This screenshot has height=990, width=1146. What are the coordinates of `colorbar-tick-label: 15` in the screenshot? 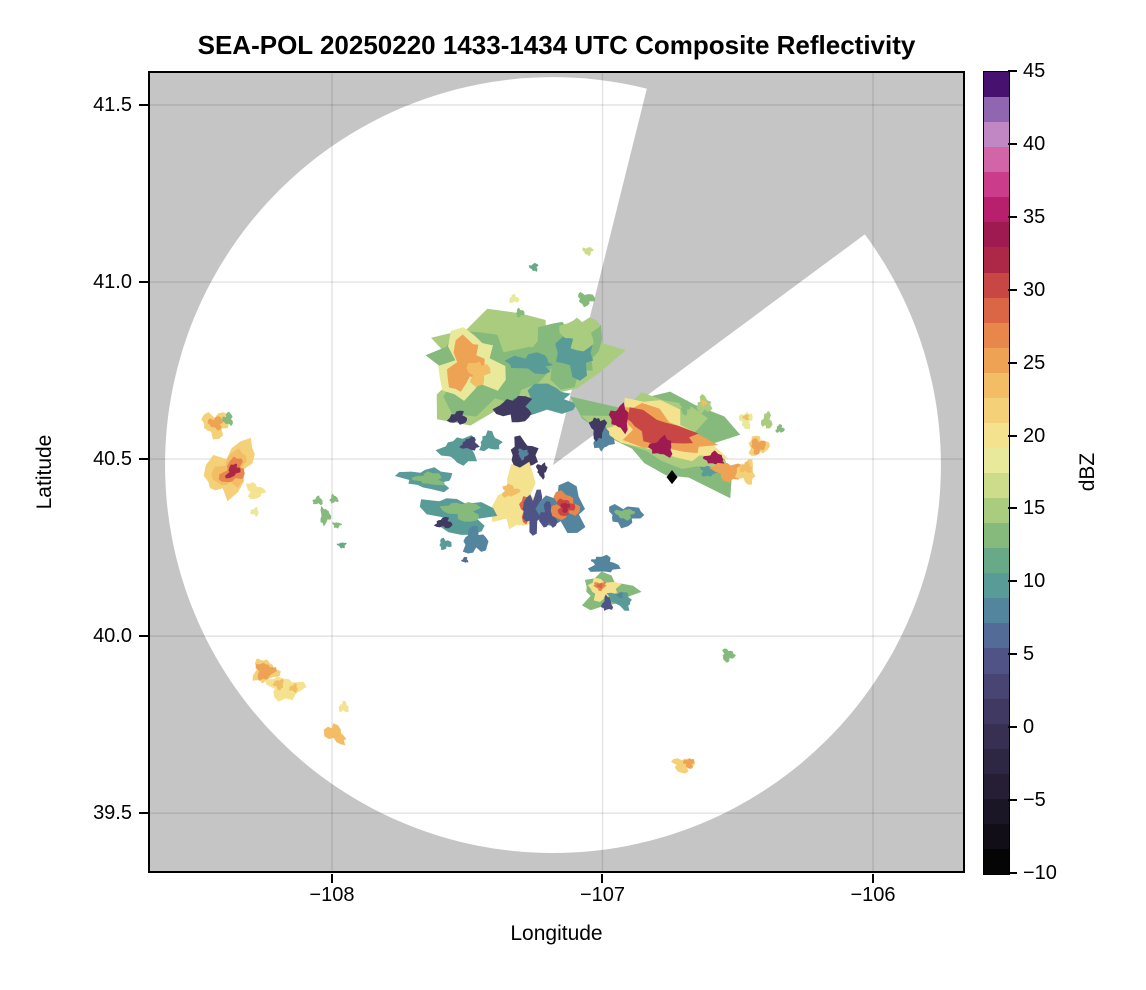 It's located at (1034, 508).